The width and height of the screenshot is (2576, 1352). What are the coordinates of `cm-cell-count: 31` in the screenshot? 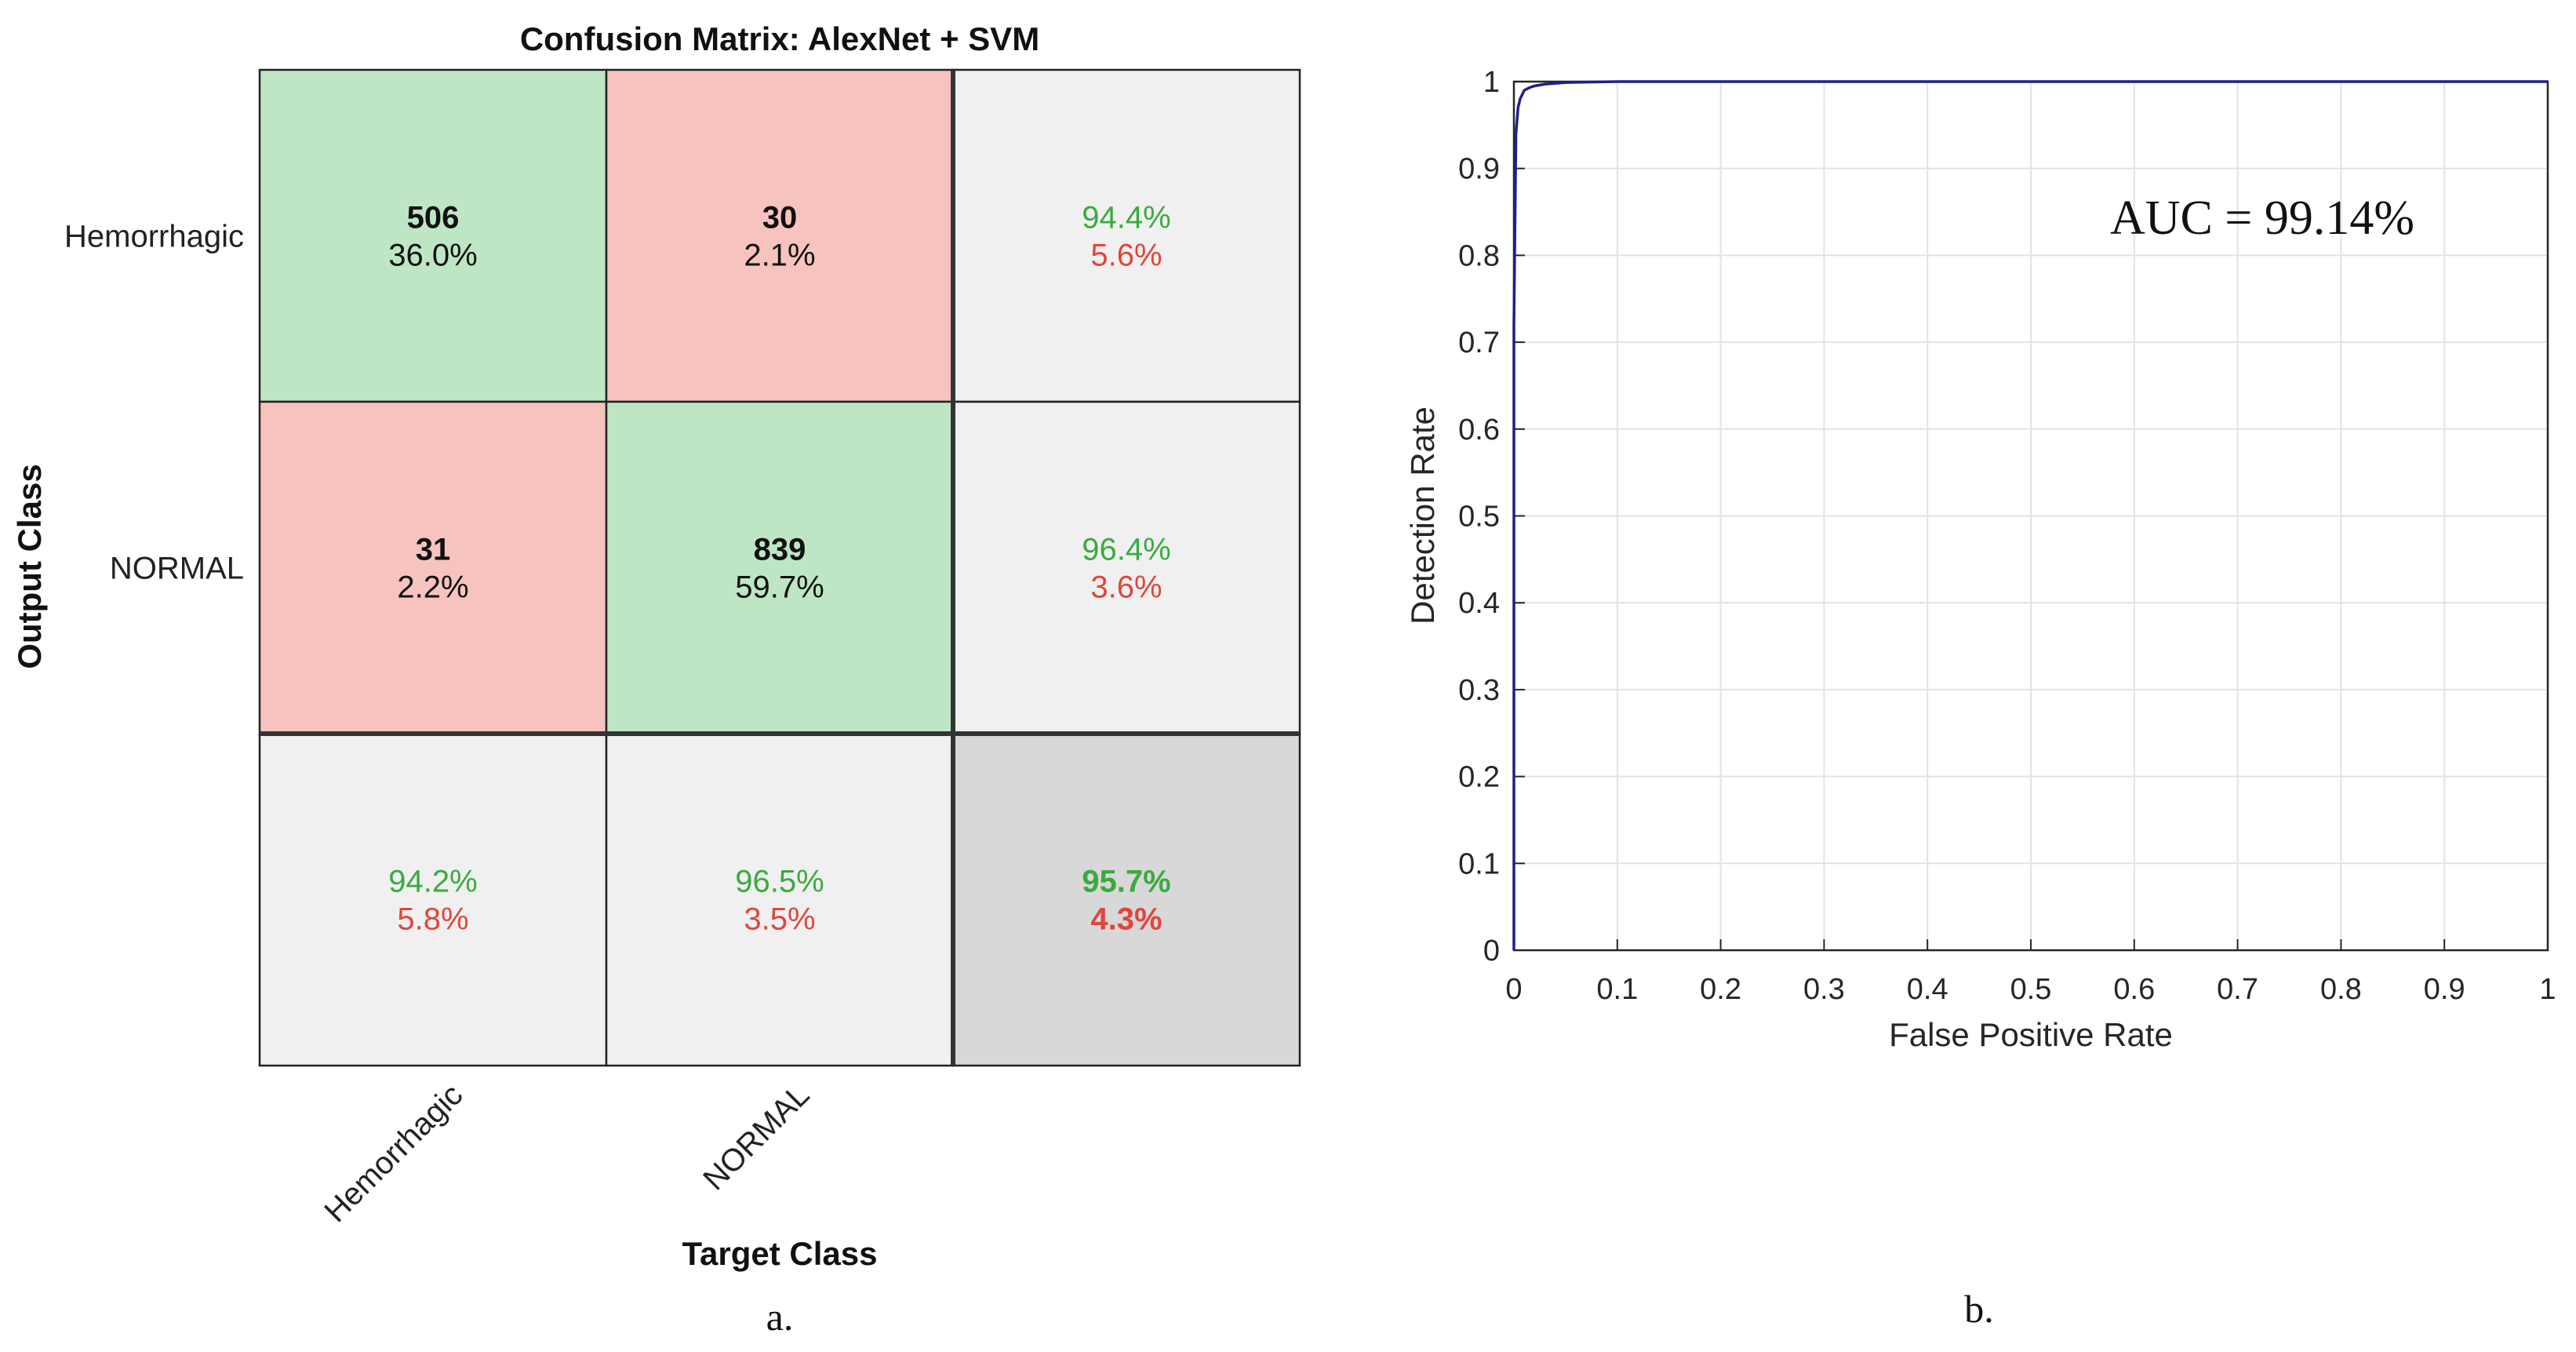 It's located at (433, 550).